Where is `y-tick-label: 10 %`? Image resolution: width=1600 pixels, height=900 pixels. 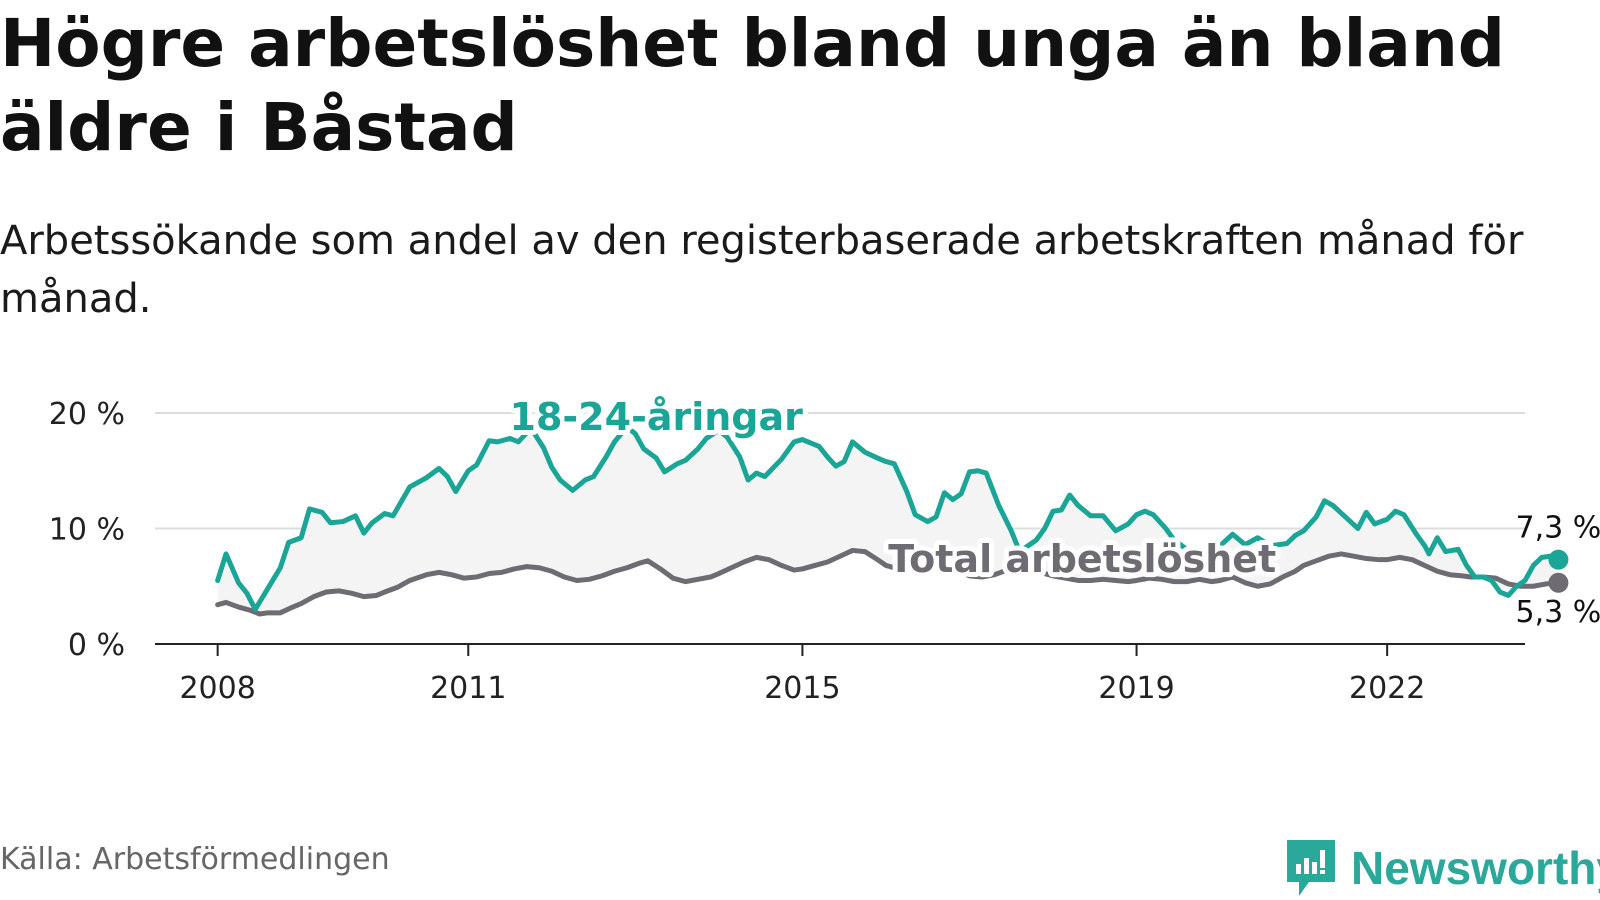 y-tick-label: 10 % is located at coordinates (87, 530).